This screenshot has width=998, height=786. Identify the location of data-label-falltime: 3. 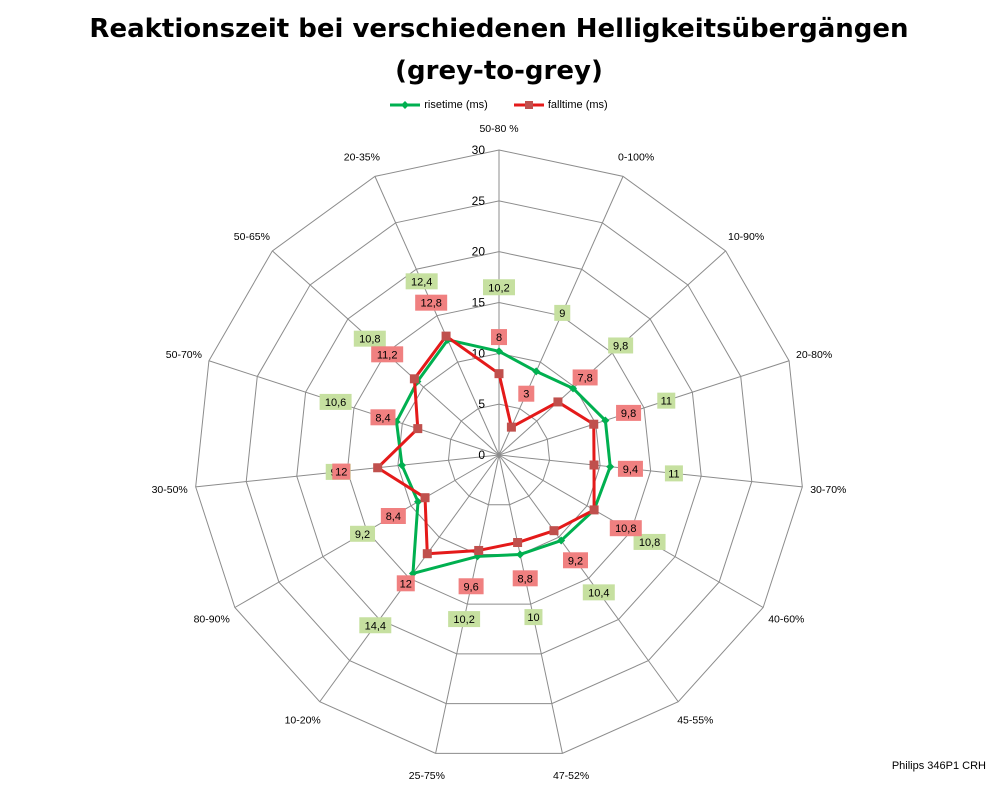
(526, 395).